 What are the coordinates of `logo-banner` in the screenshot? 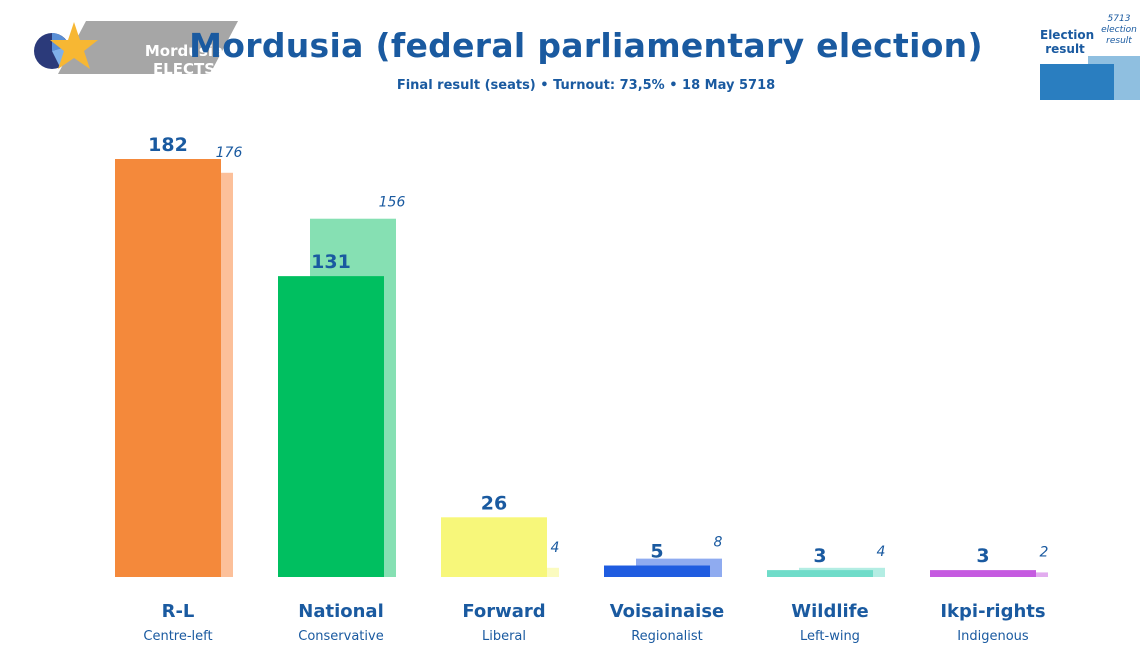 It's located at (148, 47).